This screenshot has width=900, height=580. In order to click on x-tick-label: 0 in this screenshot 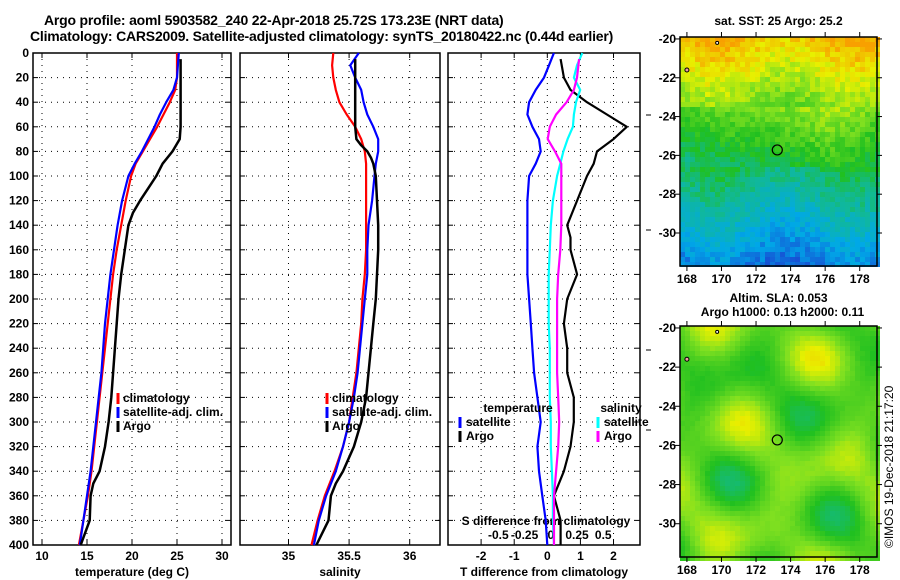, I will do `click(547, 556)`.